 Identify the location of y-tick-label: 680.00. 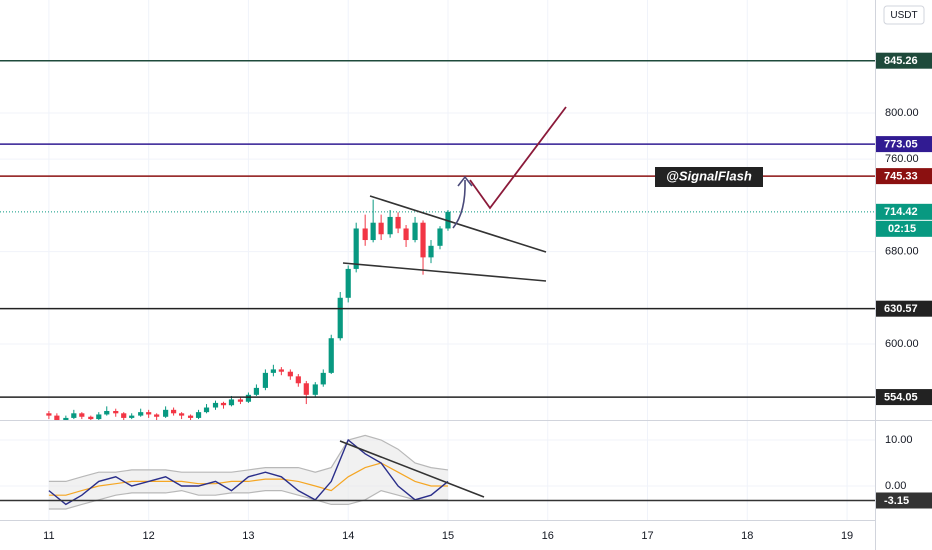
(902, 251).